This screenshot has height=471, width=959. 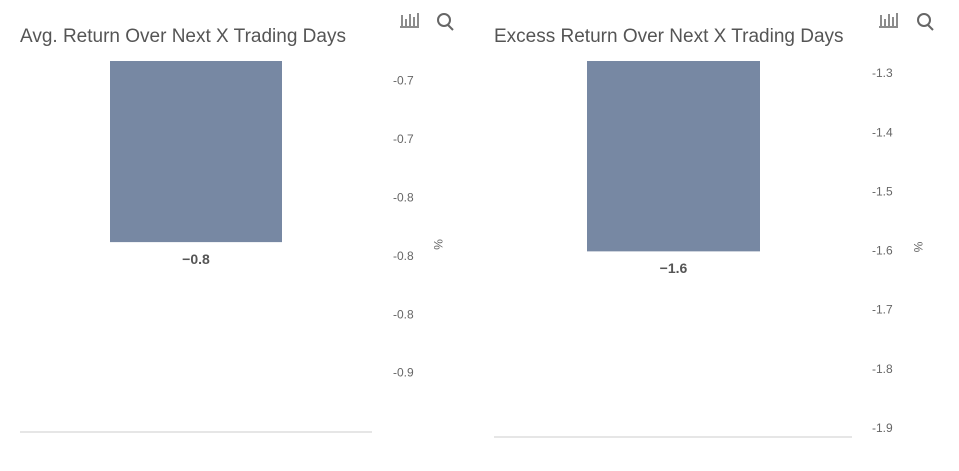 I want to click on data-label: −1.6, so click(x=674, y=268).